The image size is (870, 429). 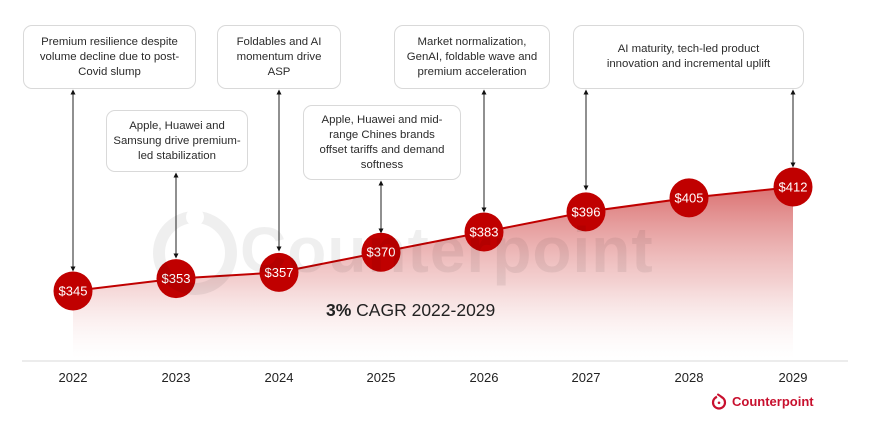 I want to click on data-label: $345, so click(x=73, y=291).